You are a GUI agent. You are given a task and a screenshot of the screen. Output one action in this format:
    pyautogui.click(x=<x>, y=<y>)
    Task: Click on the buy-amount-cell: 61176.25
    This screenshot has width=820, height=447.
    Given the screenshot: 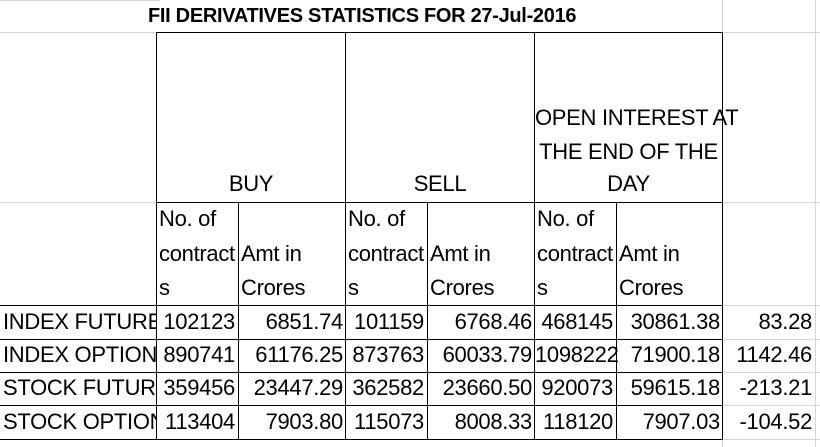 What is the action you would take?
    pyautogui.click(x=299, y=354)
    